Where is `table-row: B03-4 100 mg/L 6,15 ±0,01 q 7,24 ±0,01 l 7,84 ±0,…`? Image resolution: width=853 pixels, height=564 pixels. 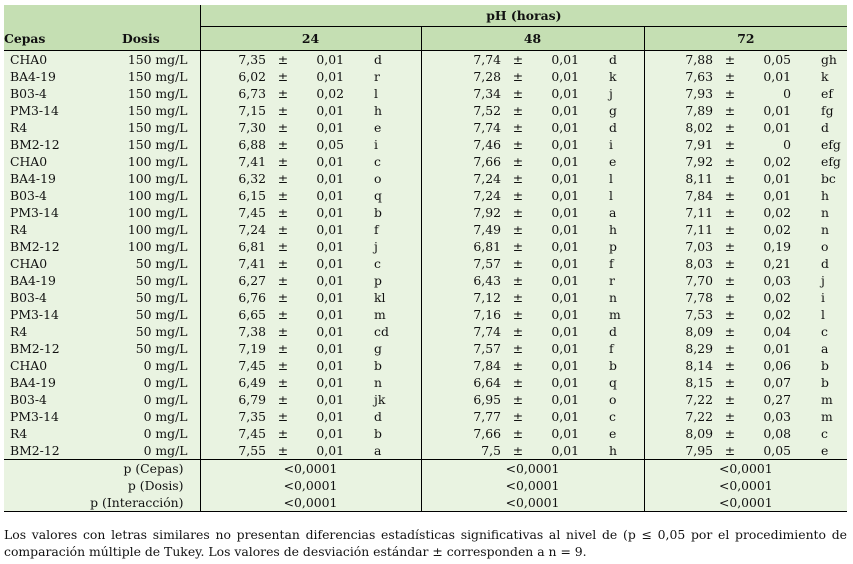 table-row: B03-4 100 mg/L 6,15 ±0,01 q 7,24 ±0,01 l 7,84 ±0,… is located at coordinates (426, 195).